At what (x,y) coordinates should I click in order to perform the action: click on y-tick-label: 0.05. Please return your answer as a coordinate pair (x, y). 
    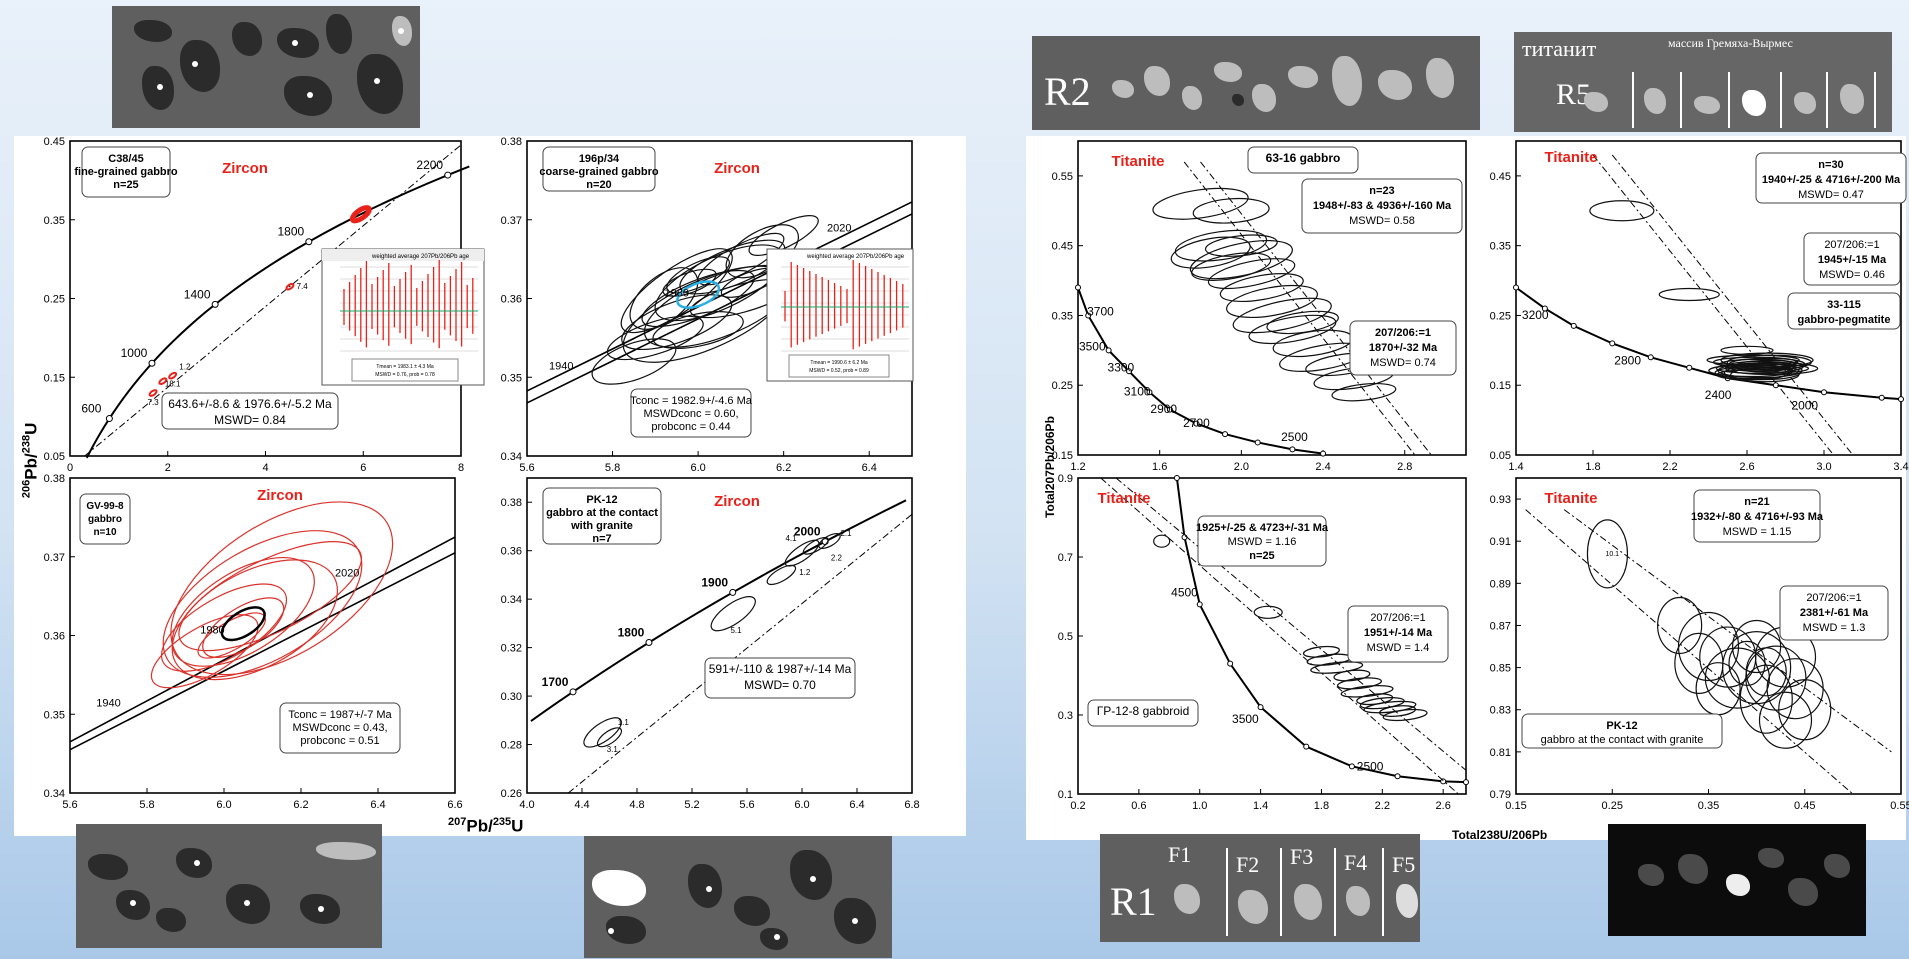
    Looking at the image, I should click on (54, 457).